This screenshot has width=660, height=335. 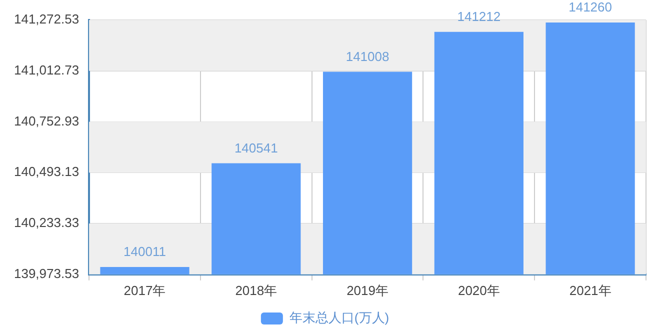 I want to click on y-tick-label: 141,012.73, so click(x=47, y=70).